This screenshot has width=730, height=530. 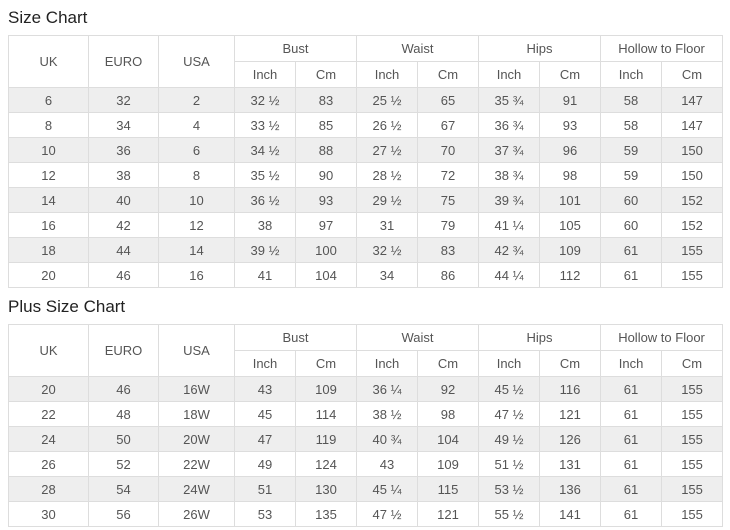 What do you see at coordinates (196, 175) in the screenshot?
I see `table-cell: 8` at bounding box center [196, 175].